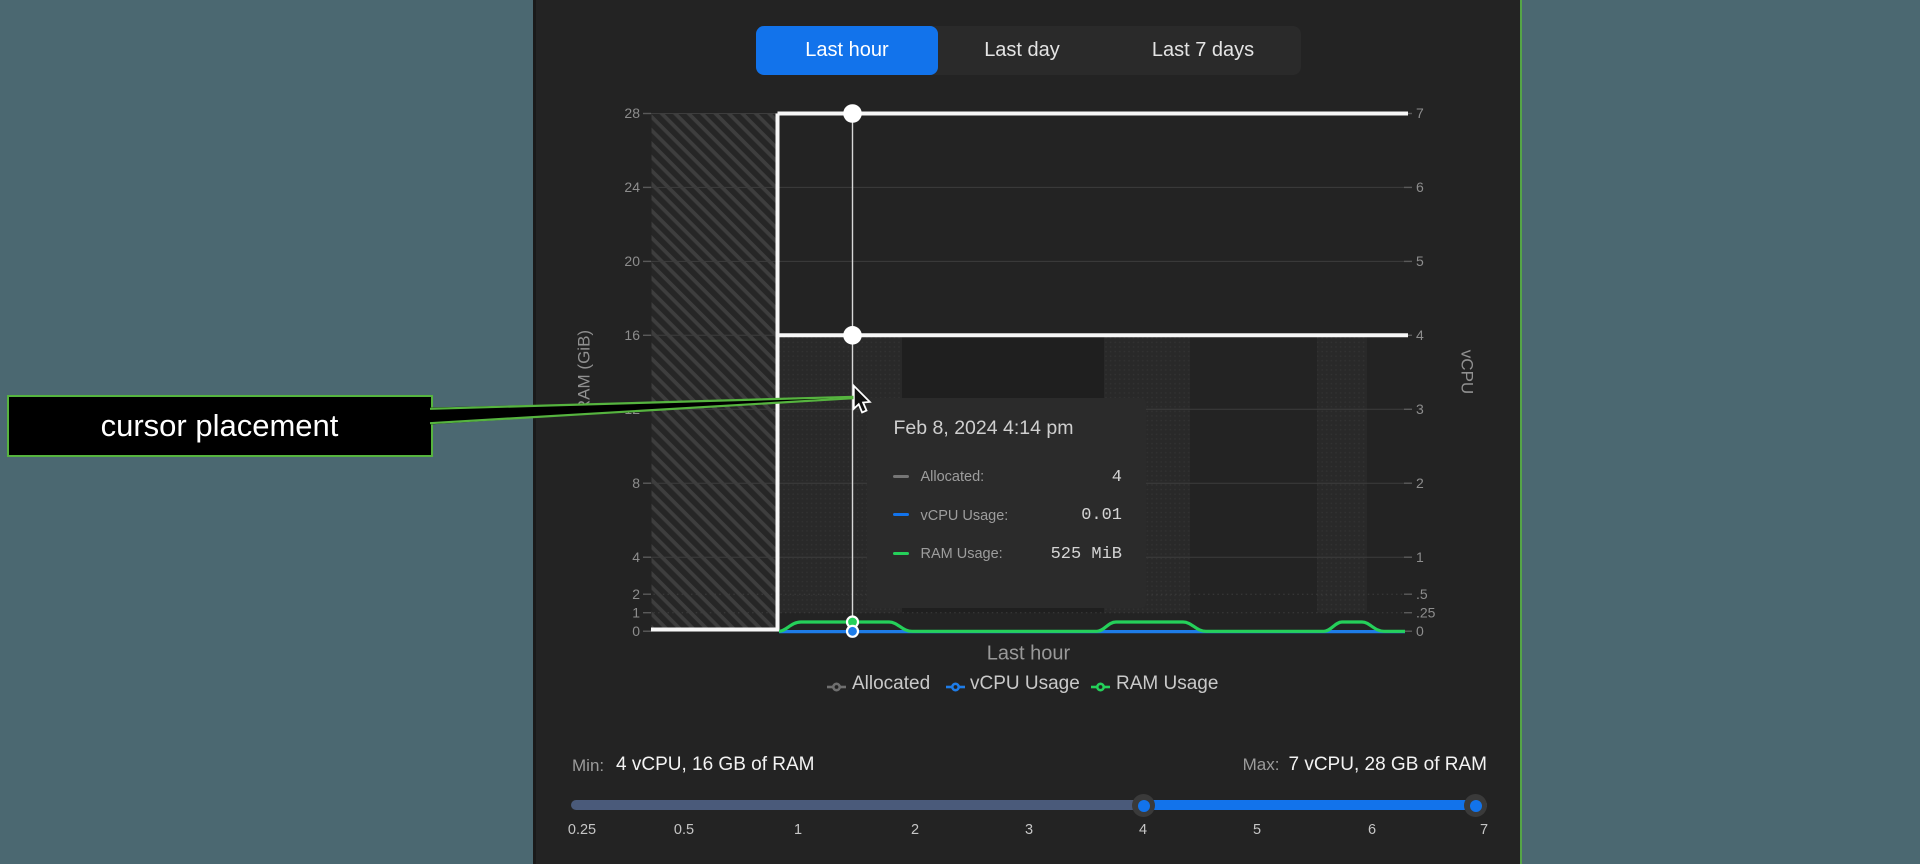 This screenshot has width=1920, height=864. Describe the element at coordinates (584, 371) in the screenshot. I see `svg-text: RAM (GiB)` at that location.